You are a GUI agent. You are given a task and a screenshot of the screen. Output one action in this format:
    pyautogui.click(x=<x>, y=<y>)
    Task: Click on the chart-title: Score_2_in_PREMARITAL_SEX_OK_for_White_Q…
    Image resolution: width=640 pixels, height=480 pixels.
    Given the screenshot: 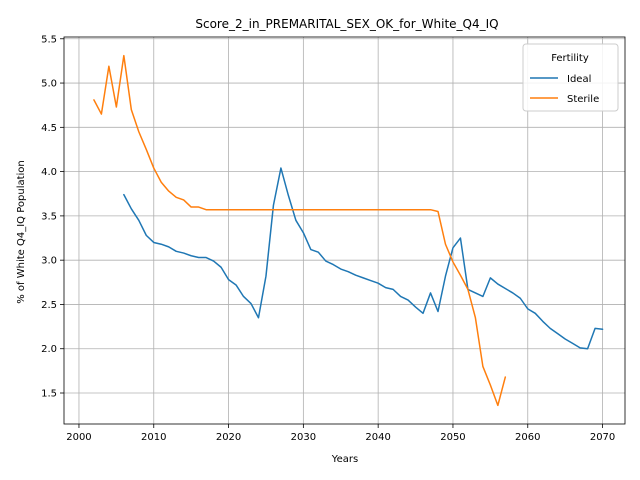 What is the action you would take?
    pyautogui.click(x=346, y=24)
    